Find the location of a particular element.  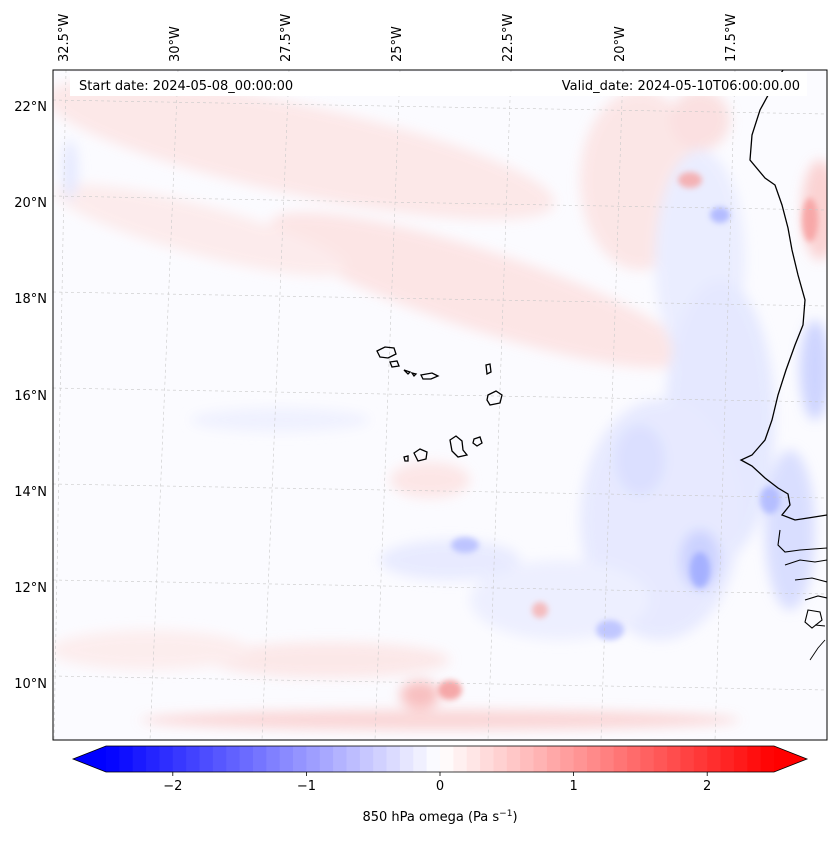

island-santiago is located at coordinates (459, 446).